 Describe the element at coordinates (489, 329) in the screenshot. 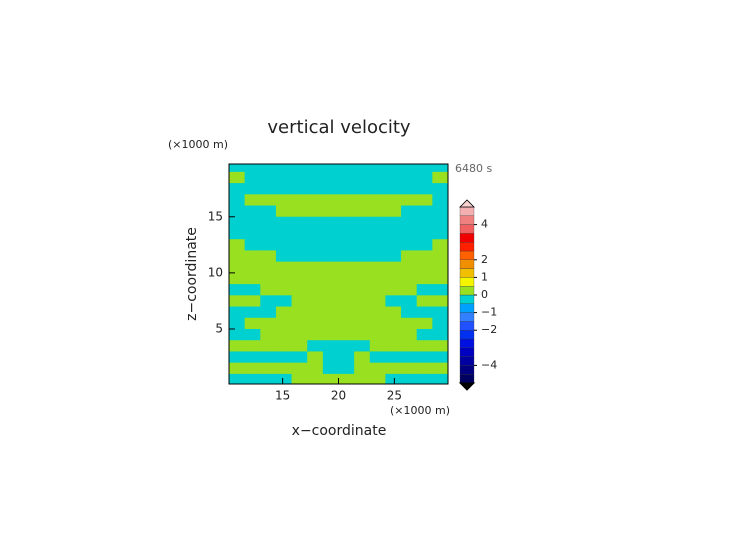

I see `colorbar-tick-label: −2` at that location.